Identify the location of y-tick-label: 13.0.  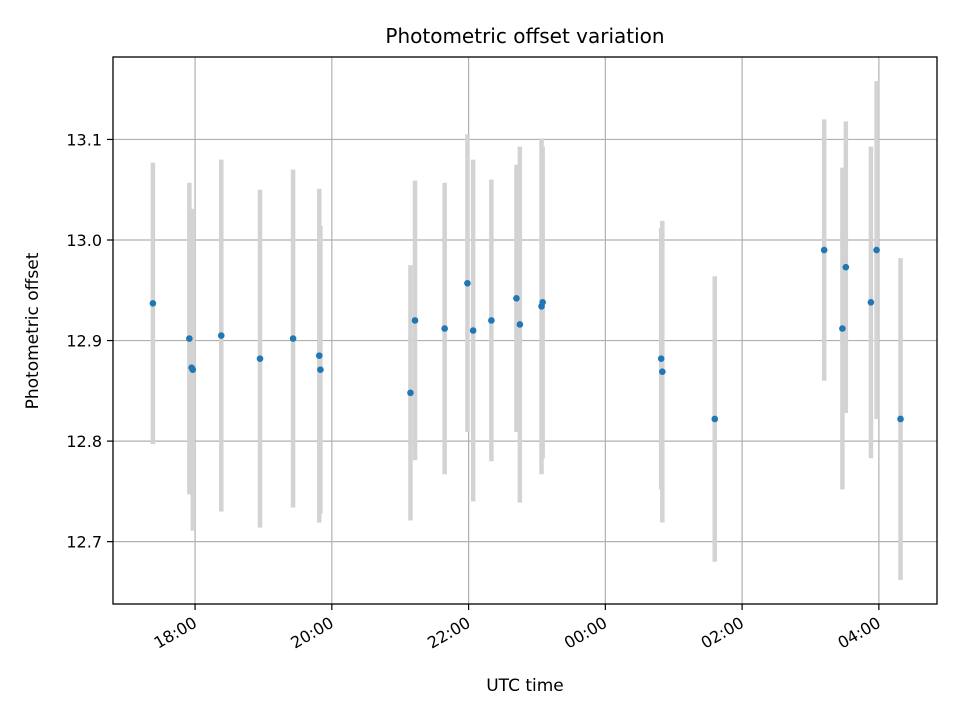
(84, 240).